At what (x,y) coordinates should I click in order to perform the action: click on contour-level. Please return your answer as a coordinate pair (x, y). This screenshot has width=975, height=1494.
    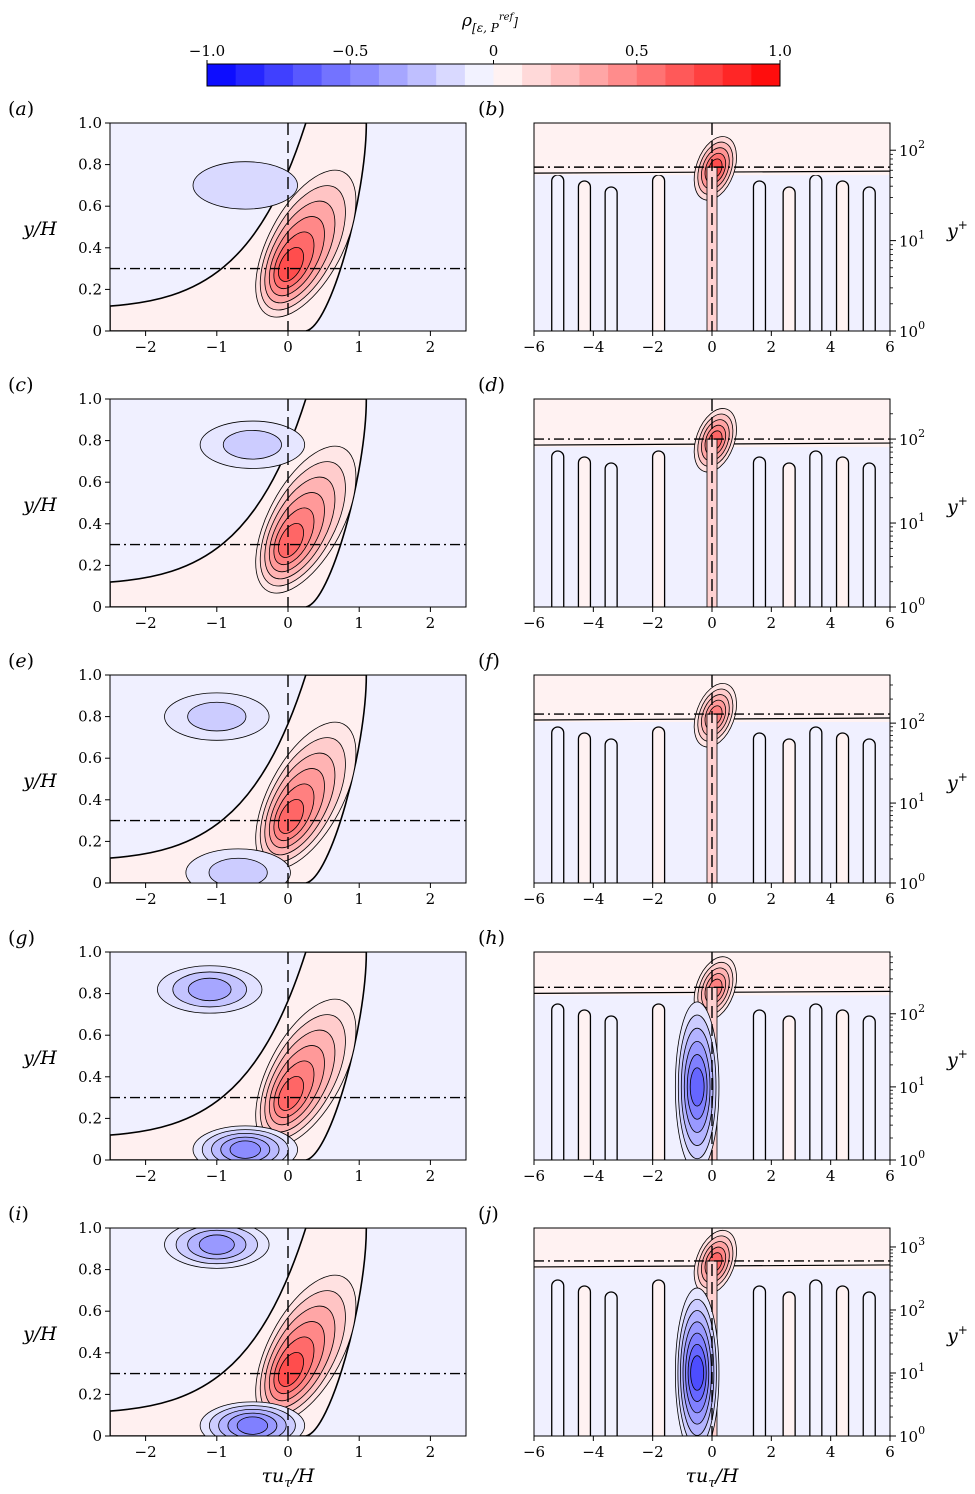
    Looking at the image, I should click on (290, 540).